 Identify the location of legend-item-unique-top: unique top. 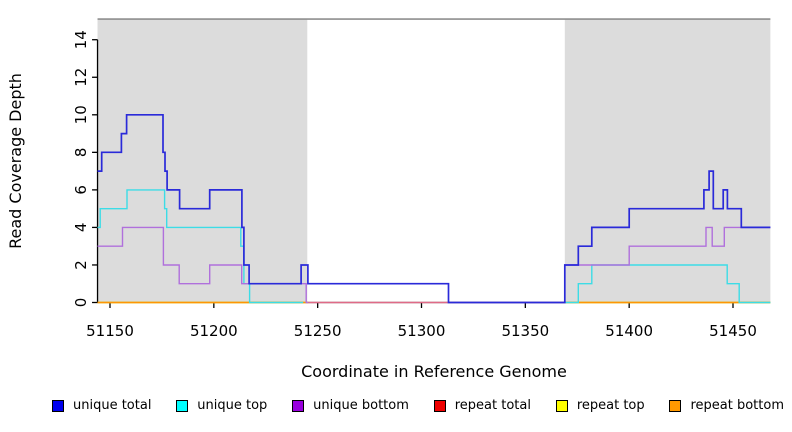
(221, 405).